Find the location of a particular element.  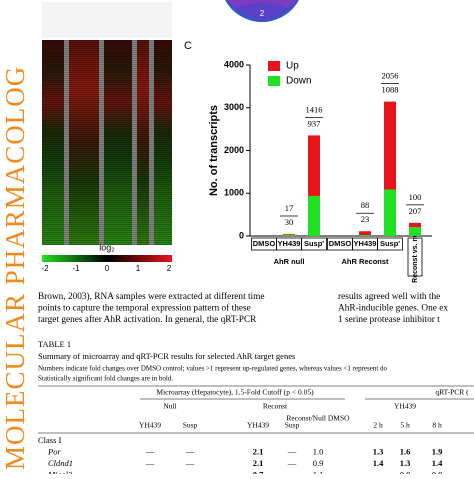

value-label: 17 is located at coordinates (289, 208).